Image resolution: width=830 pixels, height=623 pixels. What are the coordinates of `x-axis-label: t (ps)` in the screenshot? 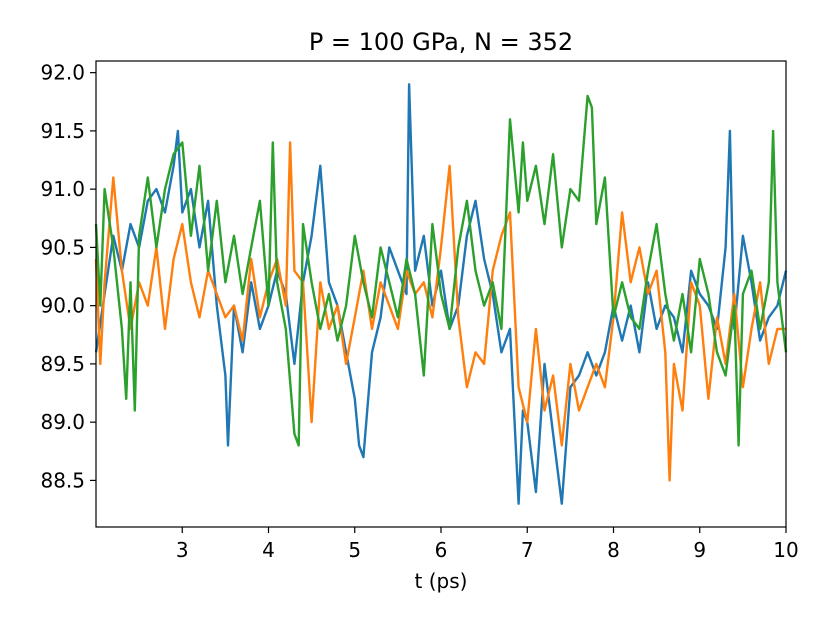 It's located at (441, 581).